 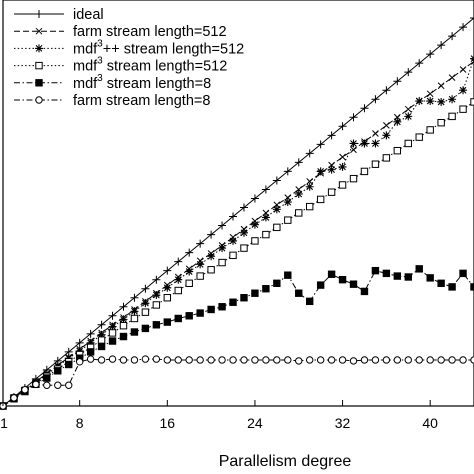 I want to click on legend-item: mdf3++ stream length=512, so click(x=129, y=47).